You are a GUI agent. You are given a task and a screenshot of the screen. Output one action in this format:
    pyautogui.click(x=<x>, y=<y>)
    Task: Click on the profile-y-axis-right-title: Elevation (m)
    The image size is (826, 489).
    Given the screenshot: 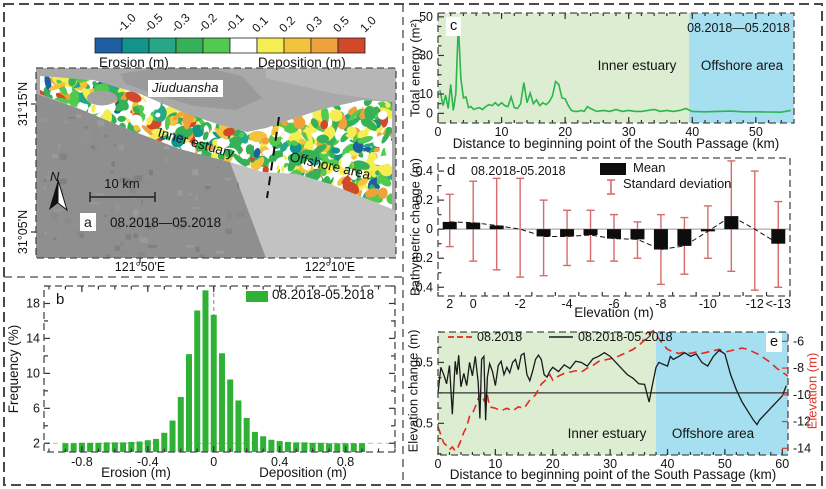 What is the action you would take?
    pyautogui.click(x=812, y=391)
    